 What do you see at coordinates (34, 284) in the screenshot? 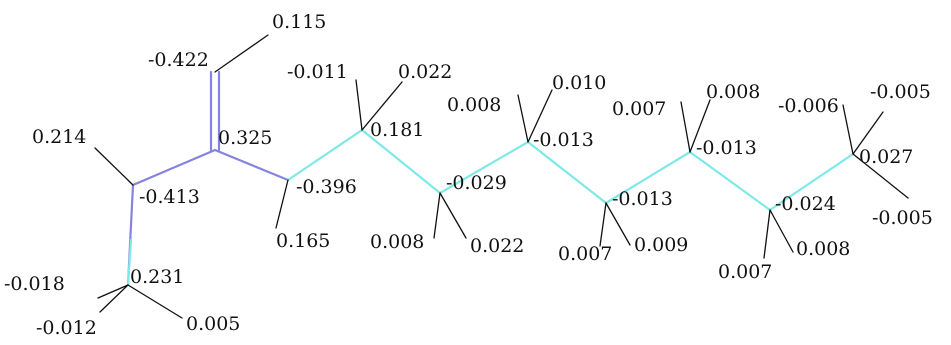
I see `charge-h-methyl-a: -0.018` at bounding box center [34, 284].